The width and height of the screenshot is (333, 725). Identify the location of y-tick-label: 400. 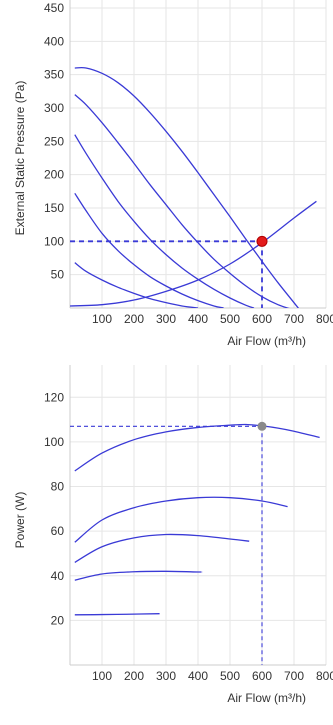
(54, 41).